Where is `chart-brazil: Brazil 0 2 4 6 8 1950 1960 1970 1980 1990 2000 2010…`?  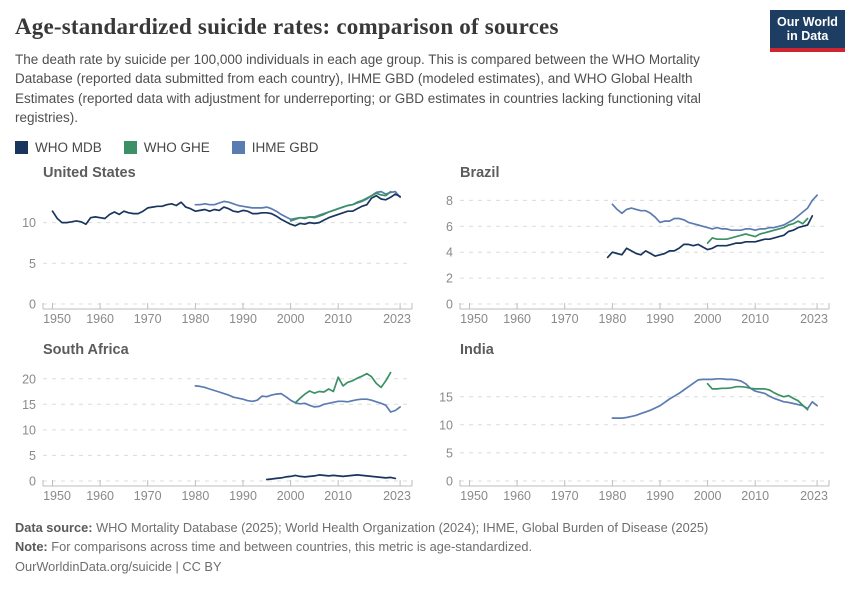
chart-brazil: Brazil 0 2 4 6 8 1950 1960 1970 1980 1990 2000 2010… is located at coordinates (633, 246).